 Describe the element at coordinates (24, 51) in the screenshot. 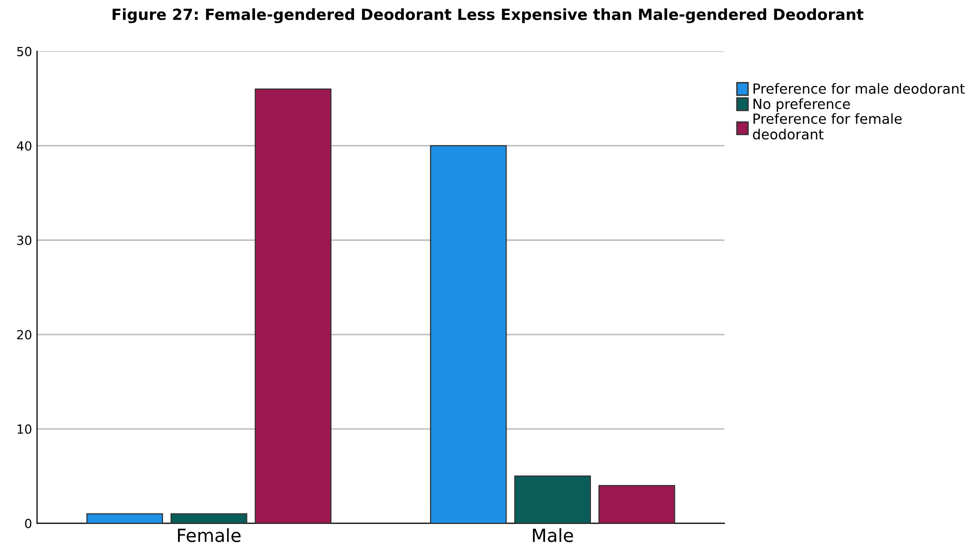

I see `y-tick-label: 50` at that location.